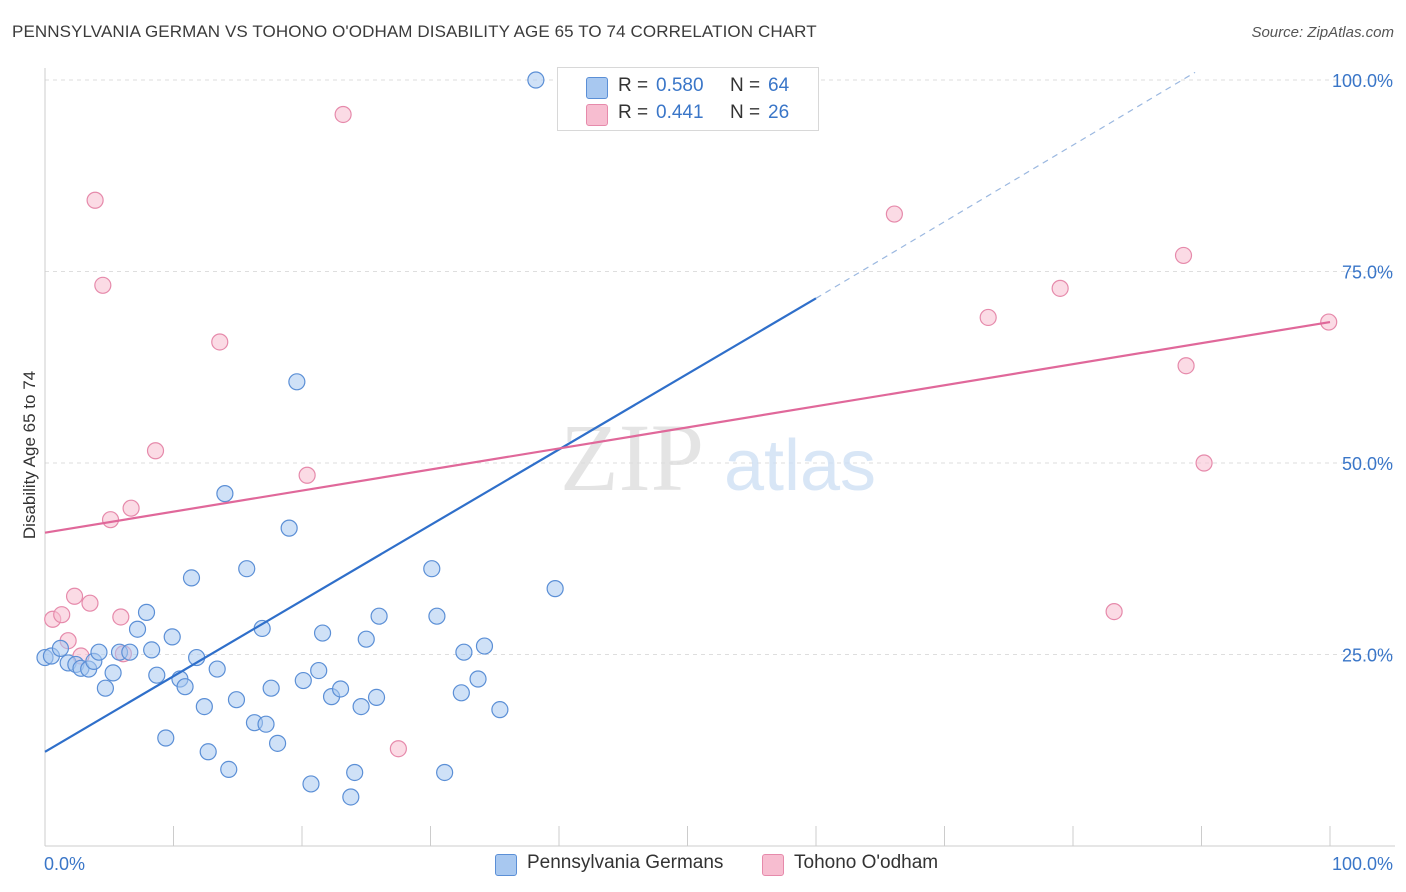 This screenshot has height=892, width=1406. I want to click on y-tick-label: 25.0%, so click(1367, 656).